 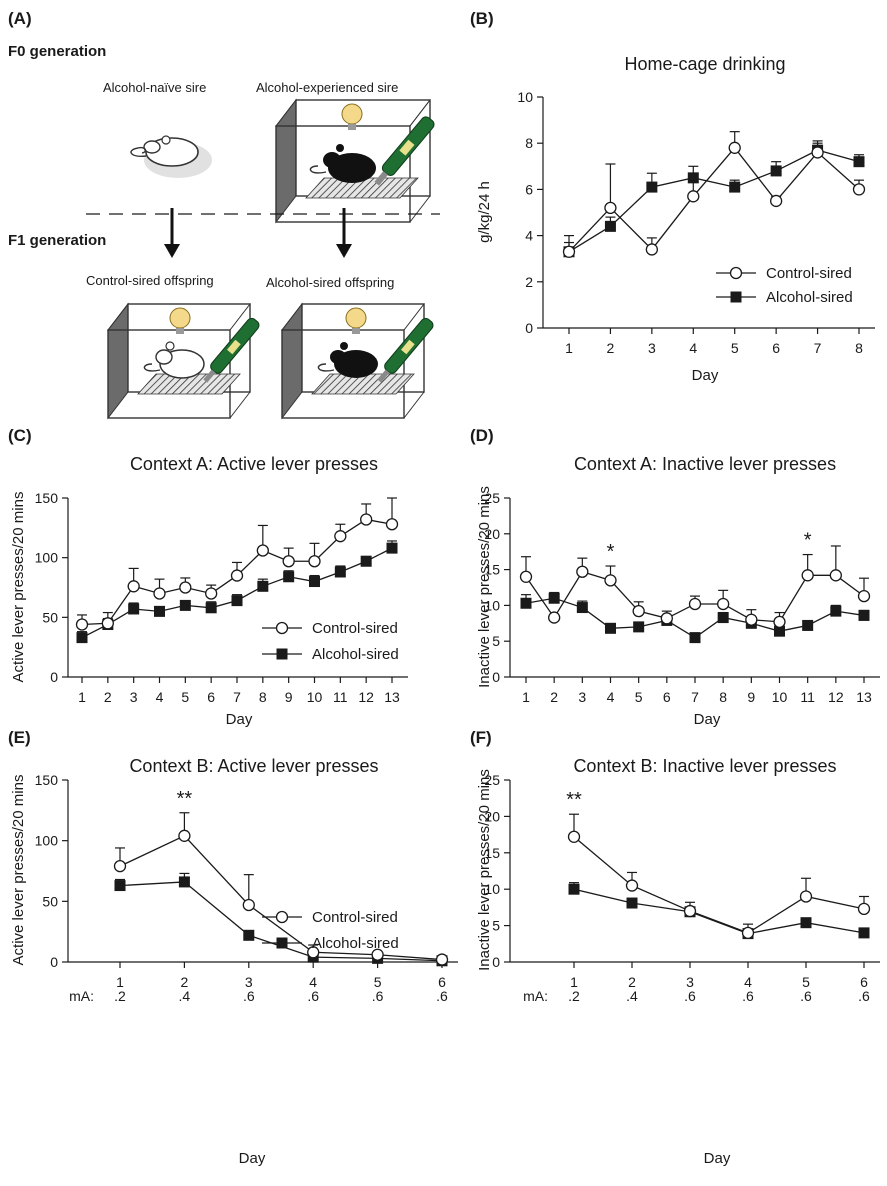 I want to click on series-alcohol-sired, so click(x=714, y=200).